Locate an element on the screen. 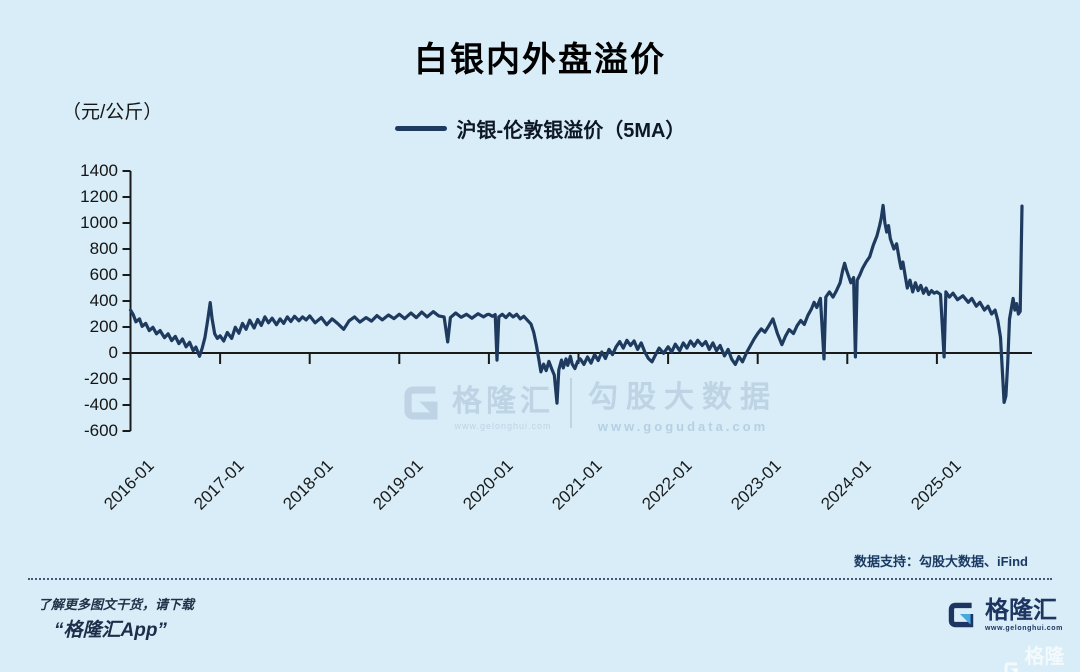  footer-promo-line1: 了解更多图文干货，请下载 is located at coordinates (116, 604).